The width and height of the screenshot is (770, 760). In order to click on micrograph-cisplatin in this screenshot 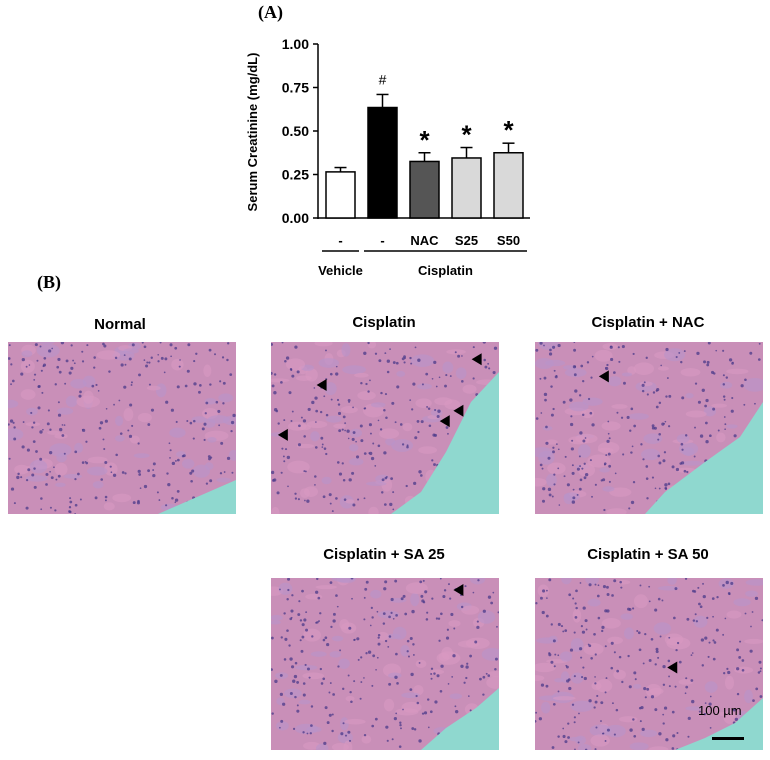, I will do `click(385, 428)`.